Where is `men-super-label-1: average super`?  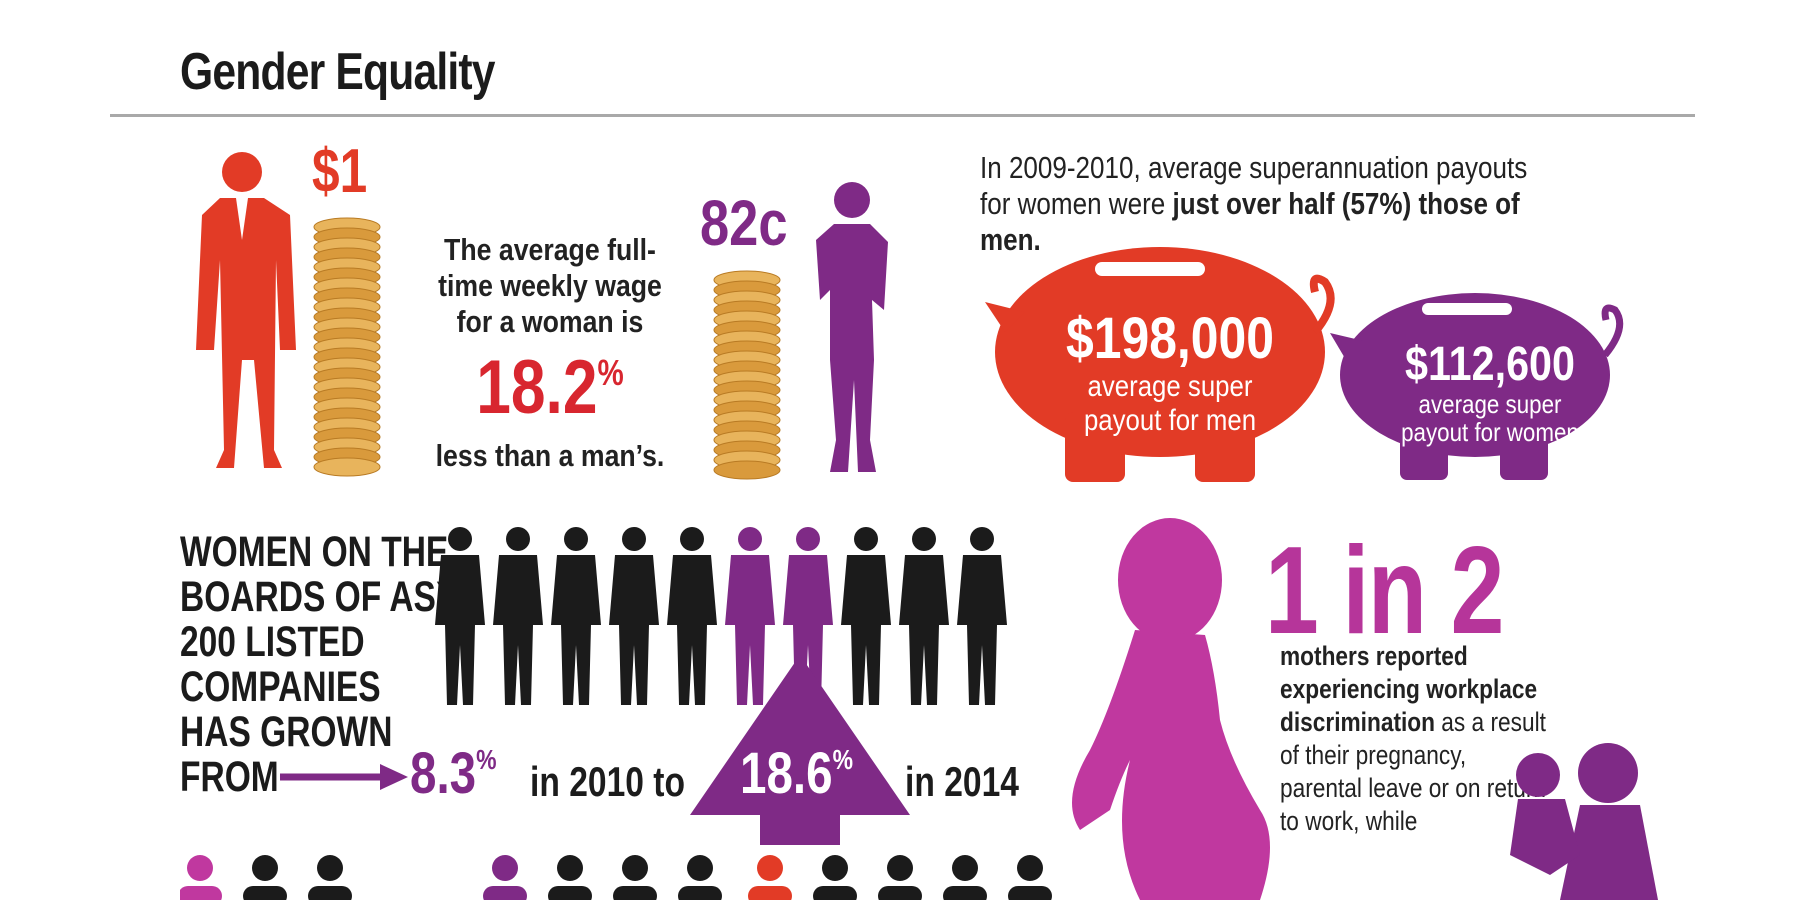
men-super-label-1: average super is located at coordinates (1170, 386).